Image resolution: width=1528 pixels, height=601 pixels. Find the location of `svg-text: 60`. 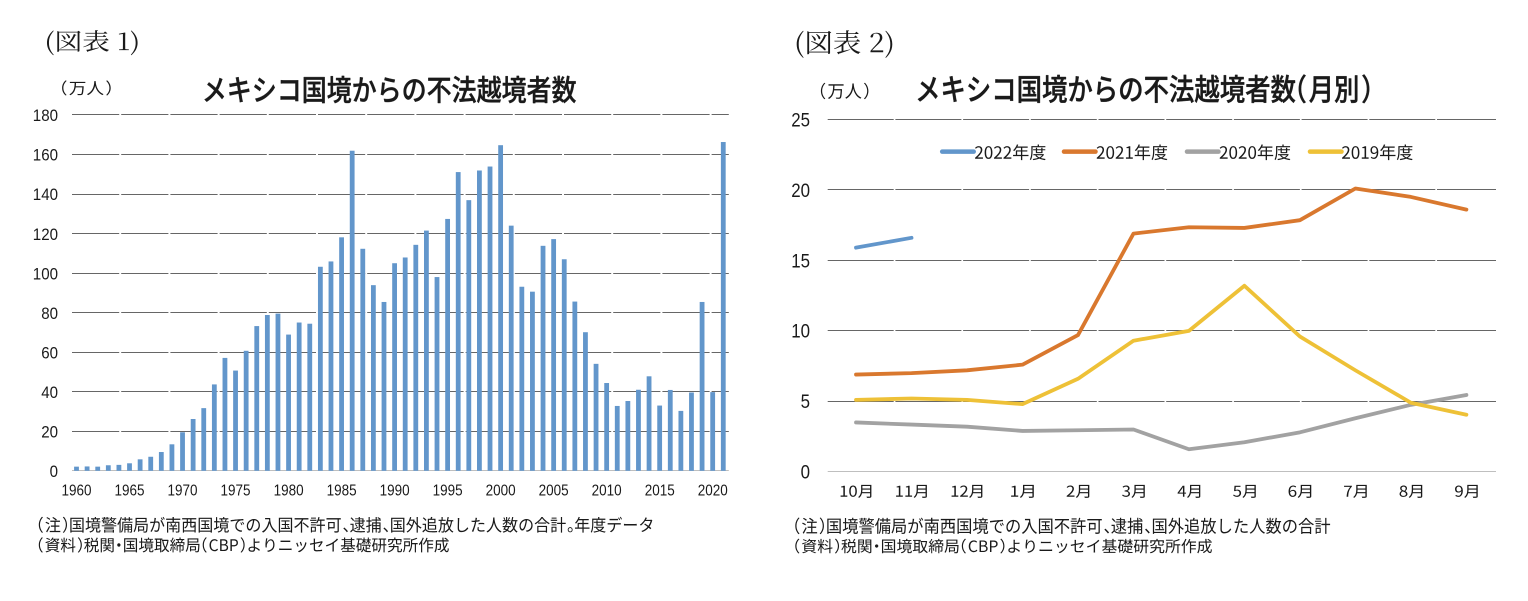

svg-text: 60 is located at coordinates (49, 352).